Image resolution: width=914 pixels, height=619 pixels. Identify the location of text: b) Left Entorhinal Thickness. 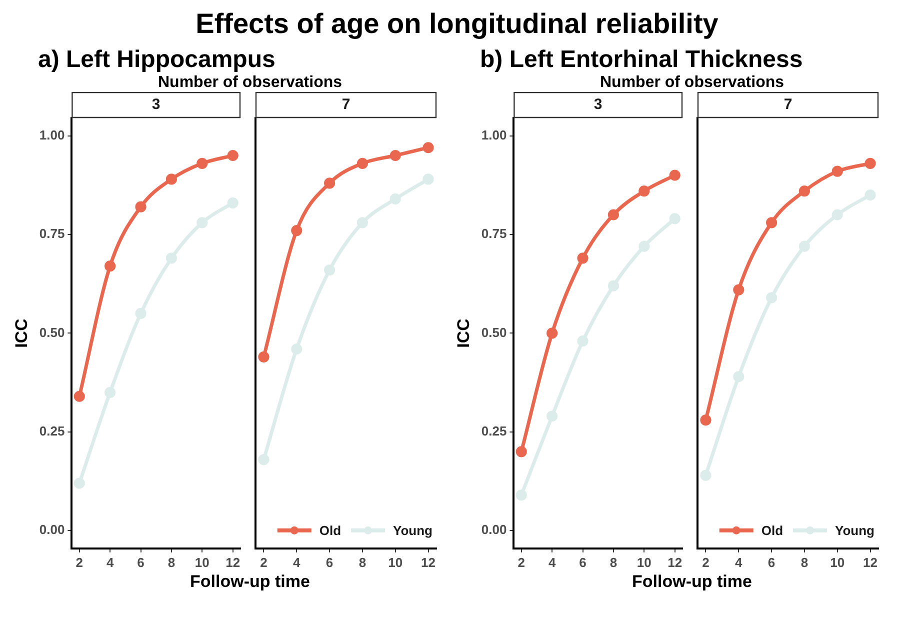
(641, 60).